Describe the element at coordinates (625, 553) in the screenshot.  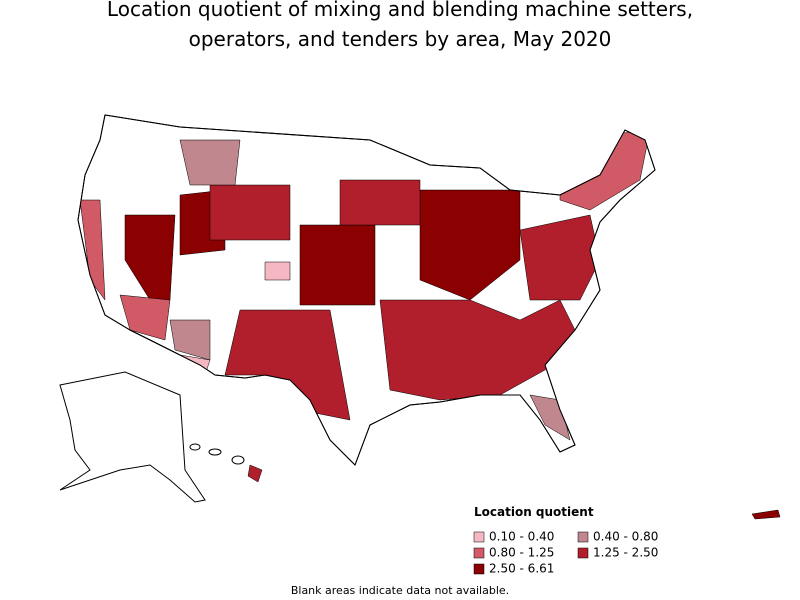
I see `legend-label: 1.25 - 2.50` at that location.